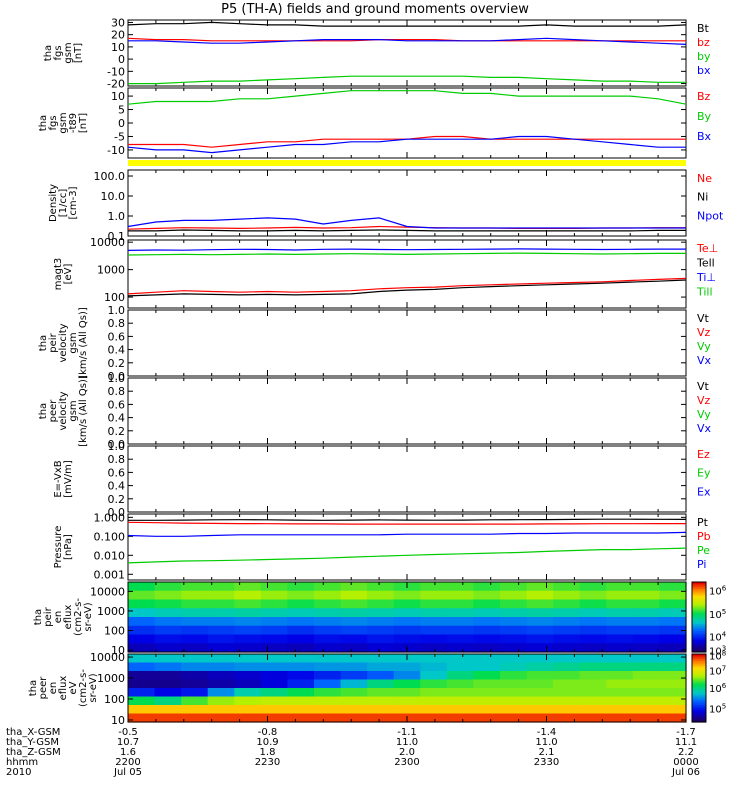 The width and height of the screenshot is (750, 800). What do you see at coordinates (407, 24) in the screenshot?
I see `series-line-Bt` at bounding box center [407, 24].